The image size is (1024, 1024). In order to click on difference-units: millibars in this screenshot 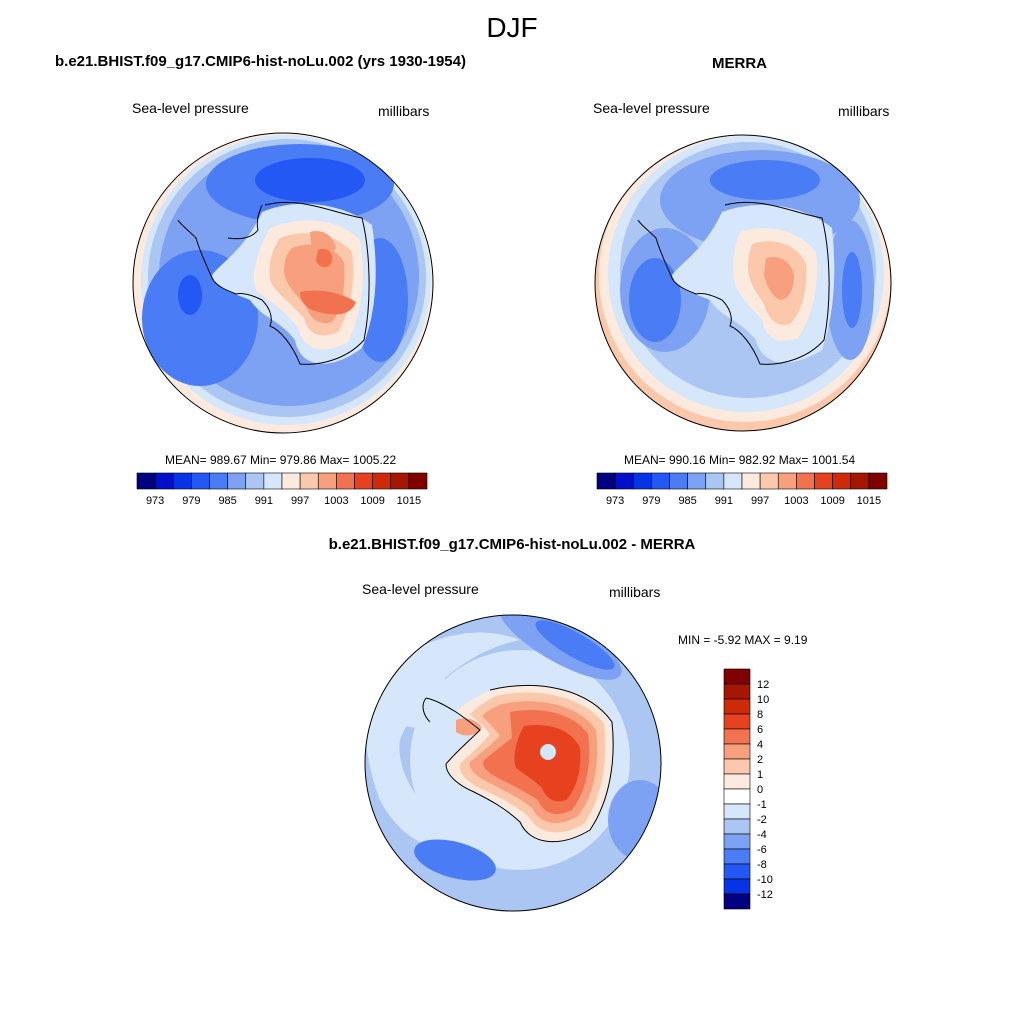, I will do `click(635, 592)`.